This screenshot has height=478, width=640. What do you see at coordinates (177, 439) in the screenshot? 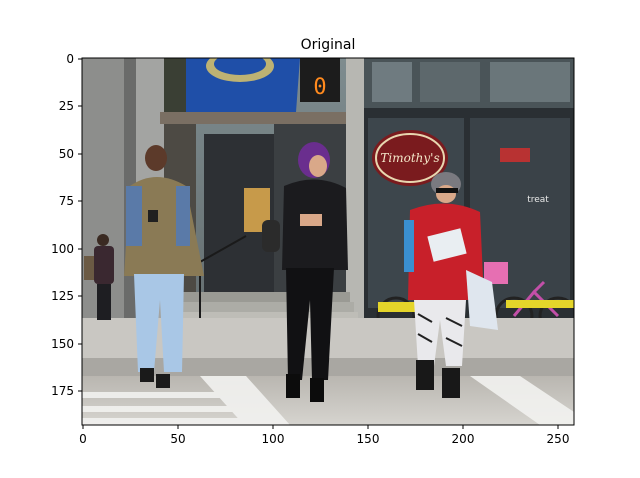
I see `x-tick-label: 50` at bounding box center [177, 439].